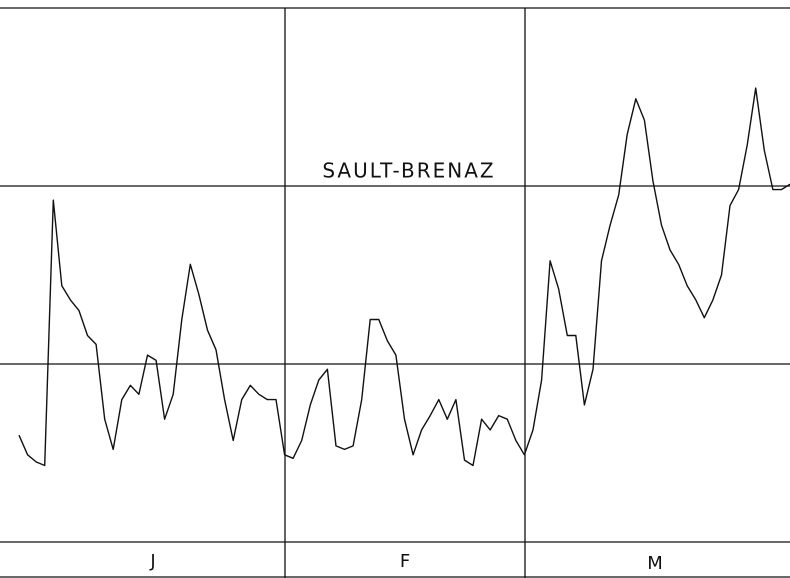  Describe the element at coordinates (408, 171) in the screenshot. I see `chart-title: SAULT-BRENAZ` at that location.